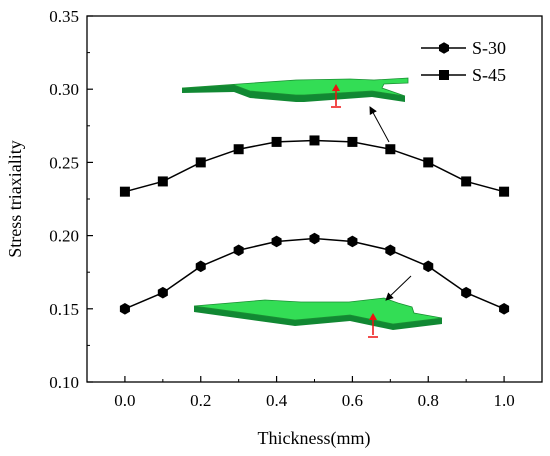 This screenshot has height=456, width=550. I want to click on x-tick-label: 0.6, so click(352, 400).